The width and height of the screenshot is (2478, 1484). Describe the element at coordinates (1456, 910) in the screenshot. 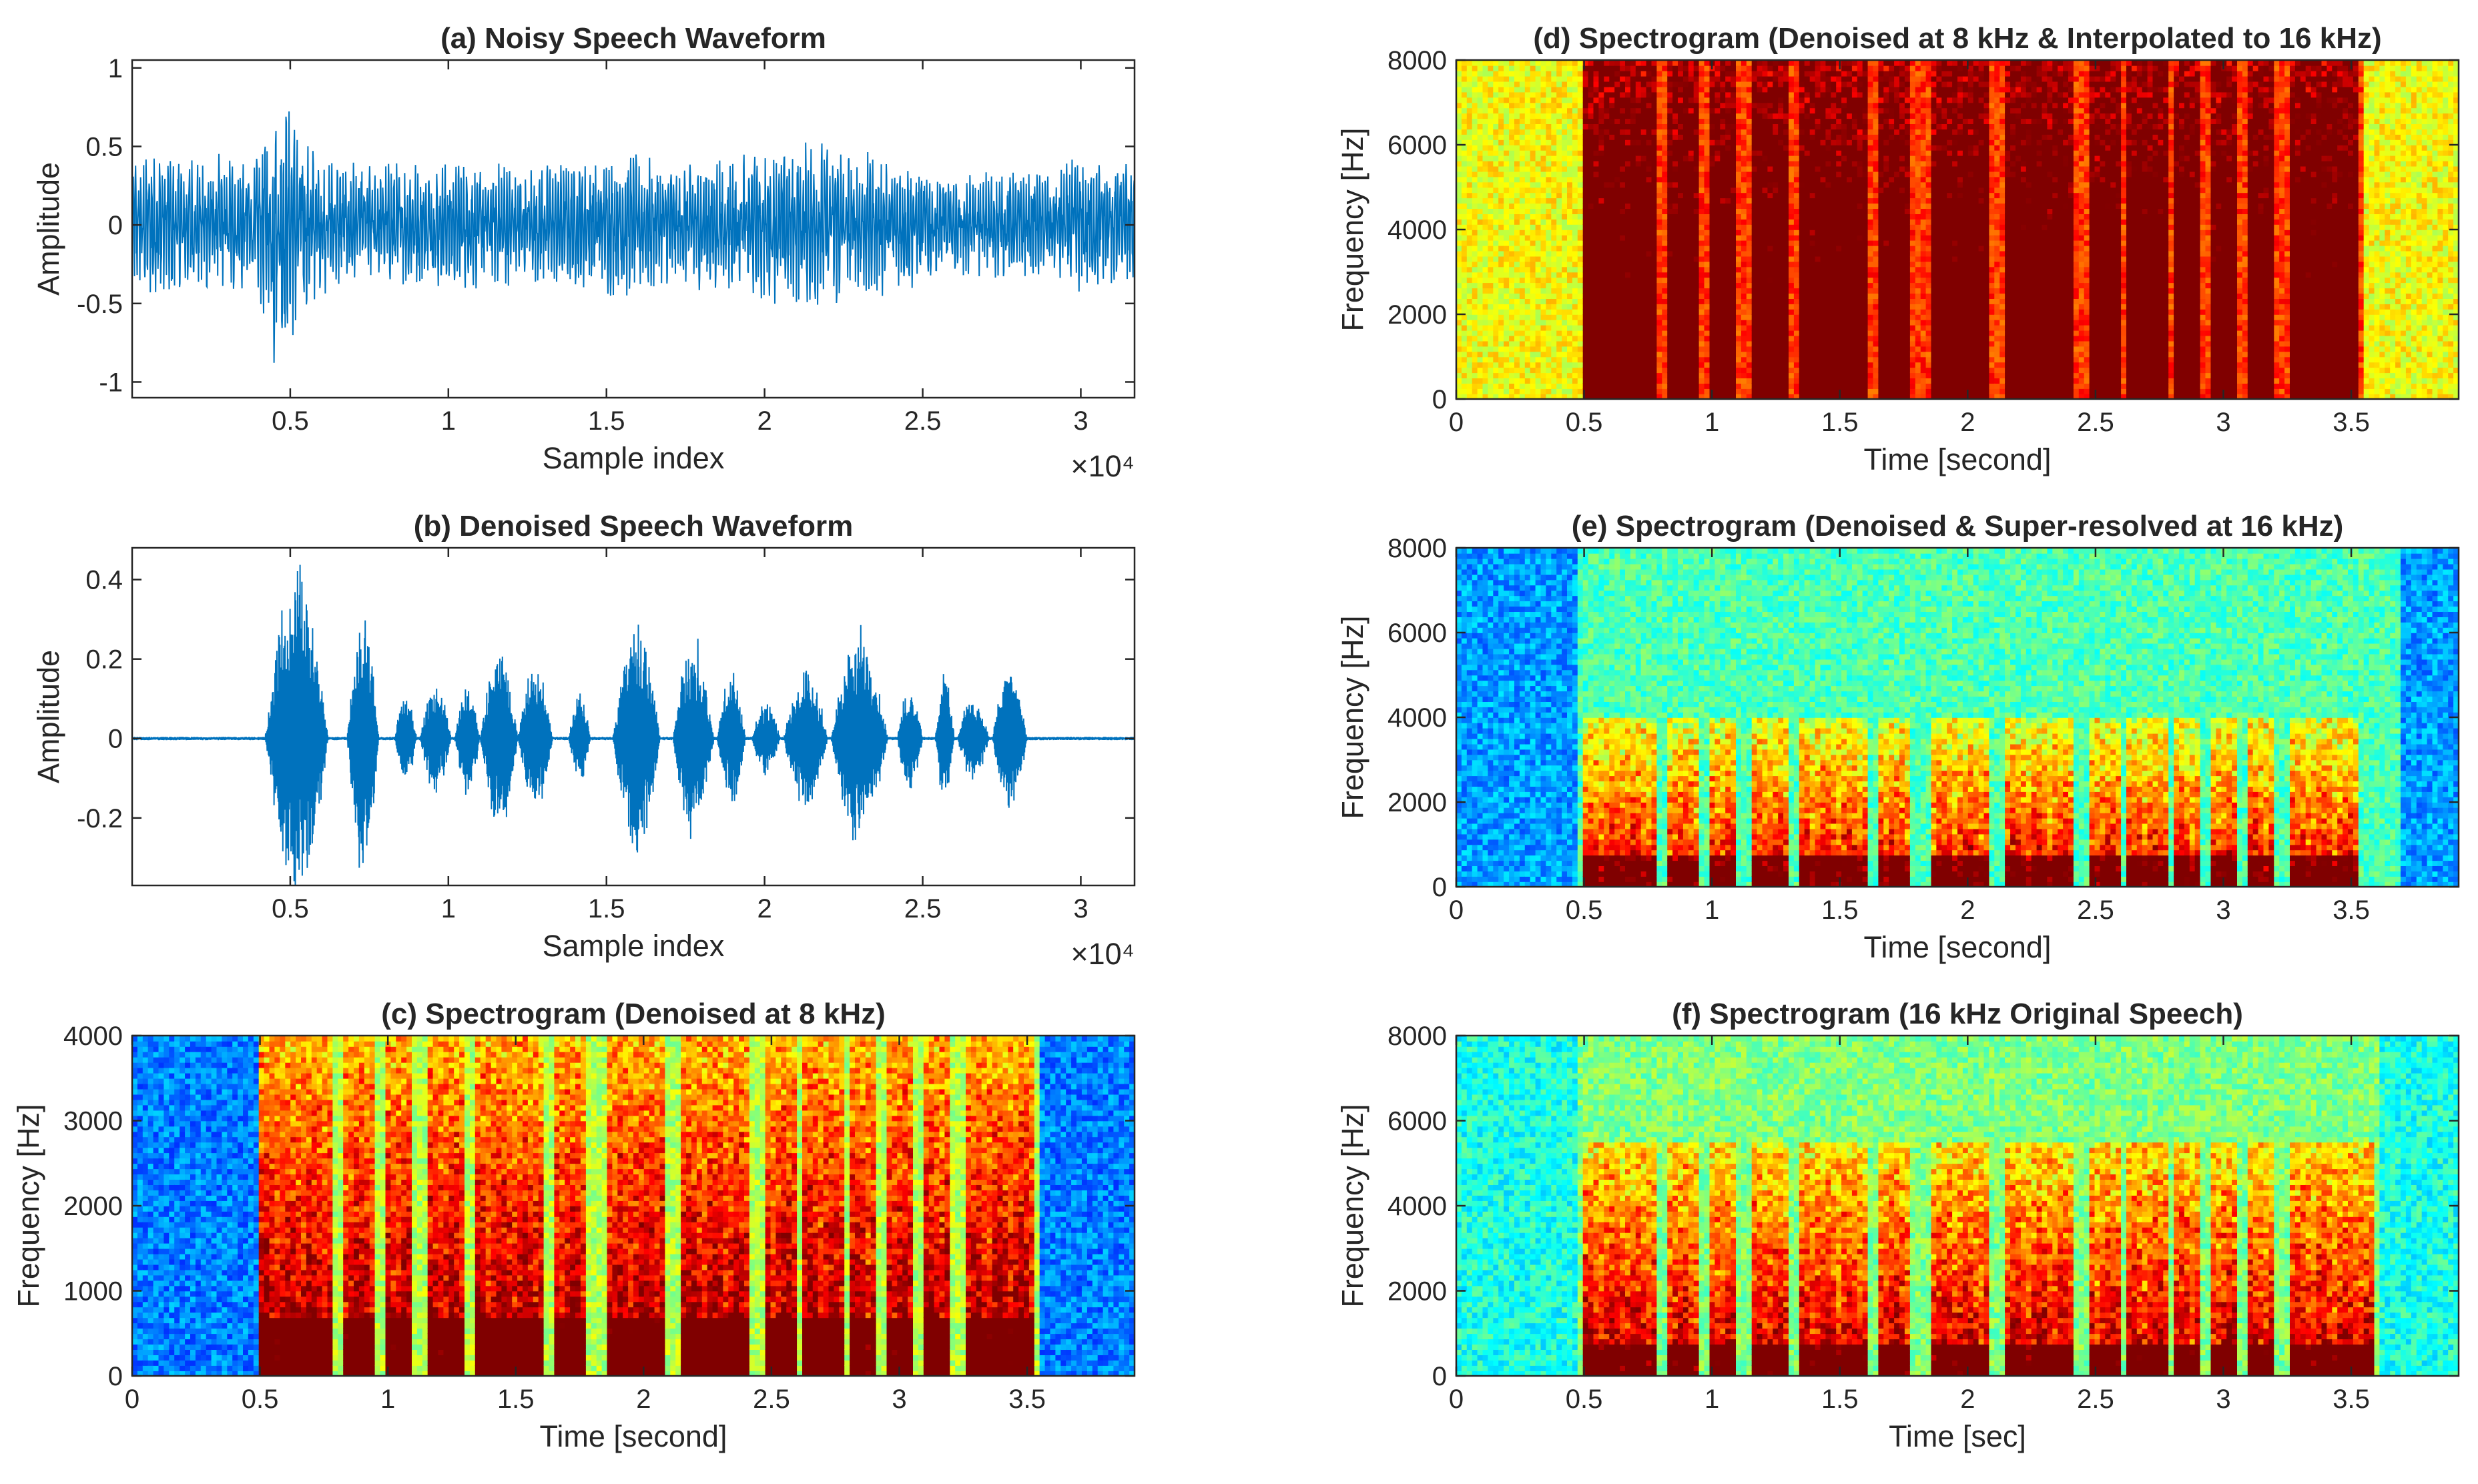

I see `x-tick-label-e: 0` at that location.